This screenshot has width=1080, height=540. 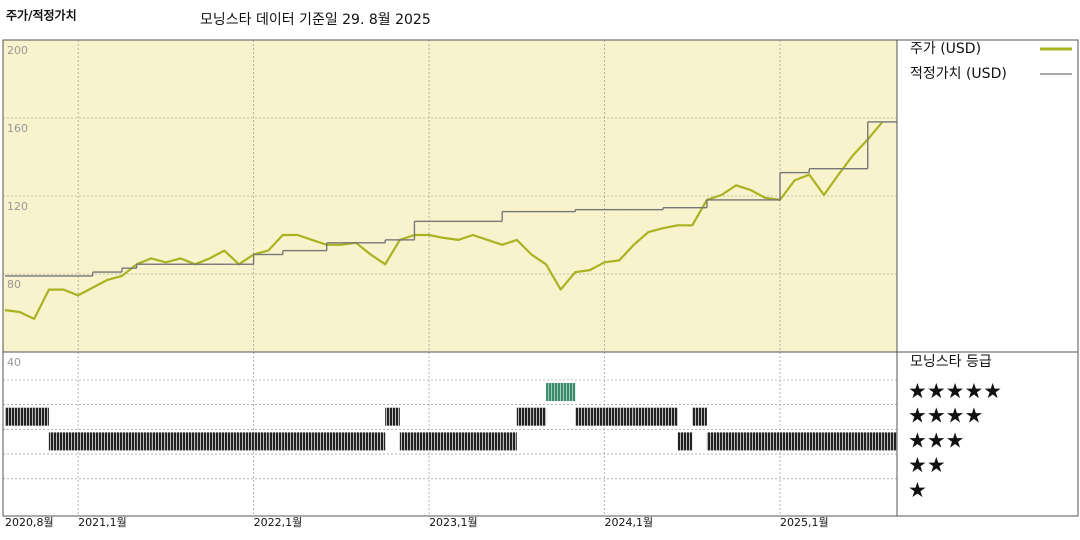 What do you see at coordinates (278, 522) in the screenshot?
I see `x-tick-label: 2022,1월` at bounding box center [278, 522].